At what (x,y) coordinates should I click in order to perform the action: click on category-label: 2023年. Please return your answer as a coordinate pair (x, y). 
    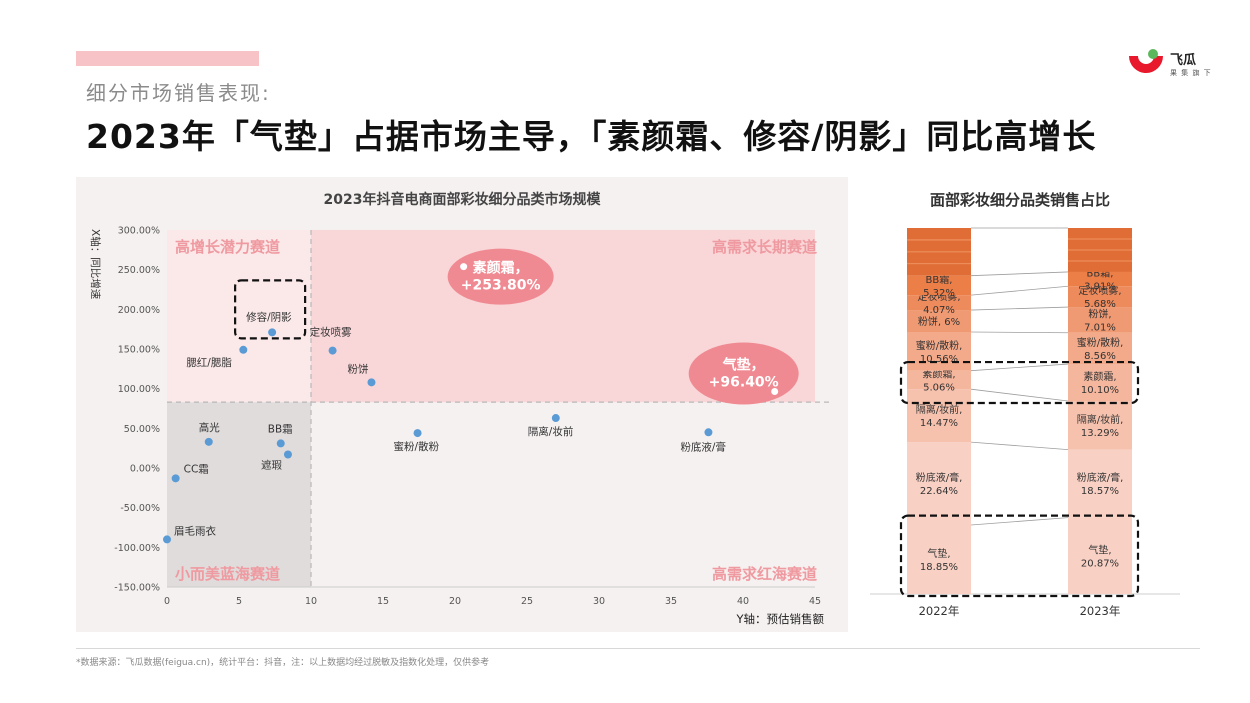
    Looking at the image, I should click on (1100, 611).